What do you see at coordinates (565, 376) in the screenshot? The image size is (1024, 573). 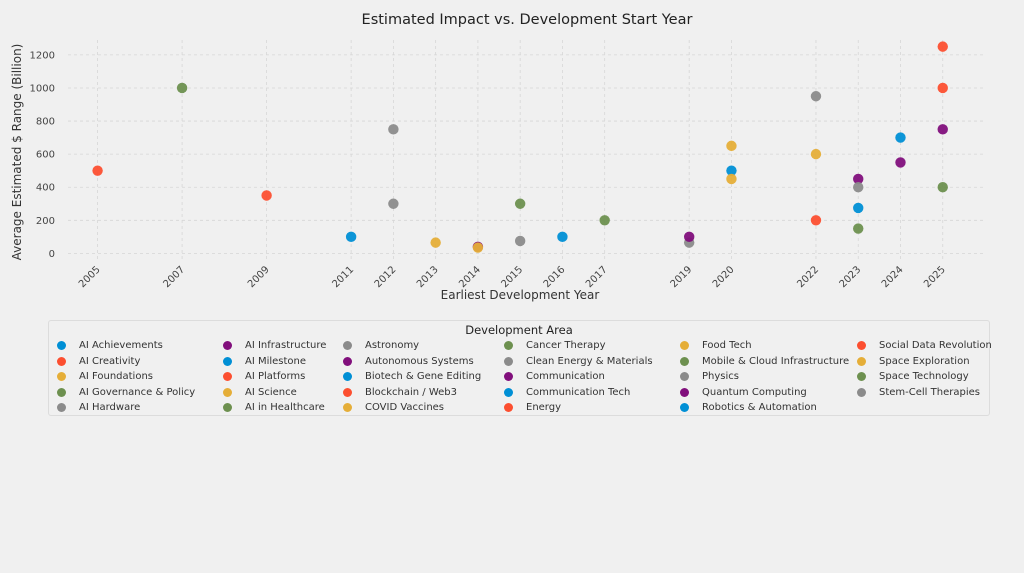 I see `legend-label: Communication` at bounding box center [565, 376].